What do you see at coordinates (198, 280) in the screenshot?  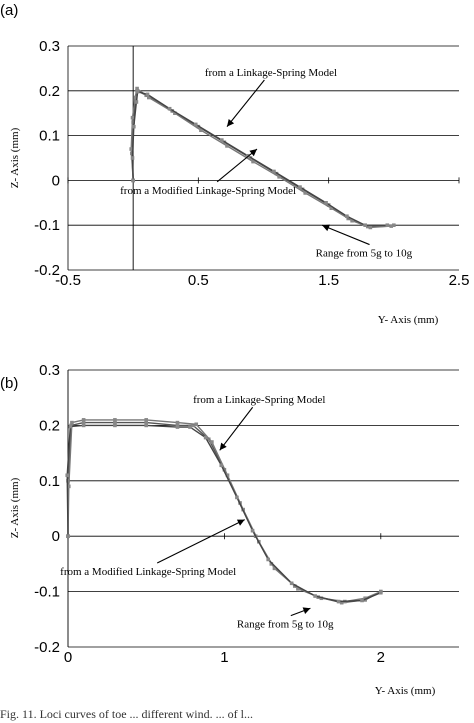 I see `x-tick-label: 0.5` at bounding box center [198, 280].